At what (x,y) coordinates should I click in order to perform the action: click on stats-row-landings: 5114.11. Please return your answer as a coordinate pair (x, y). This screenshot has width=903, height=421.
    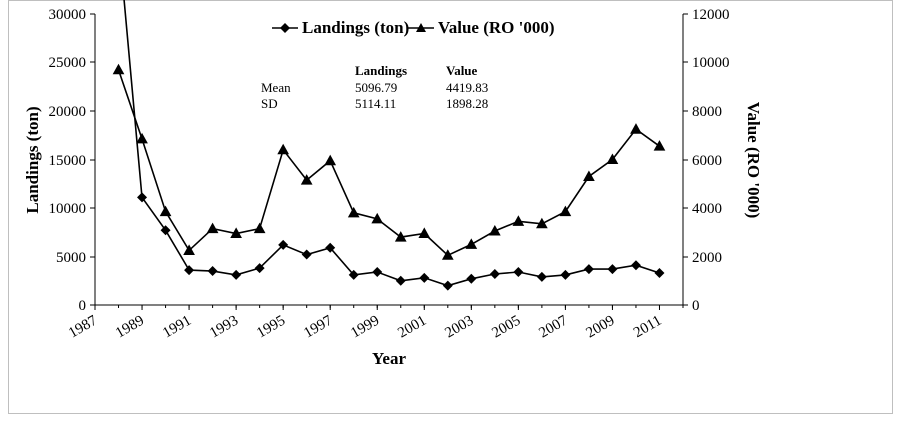
    Looking at the image, I should click on (375, 103).